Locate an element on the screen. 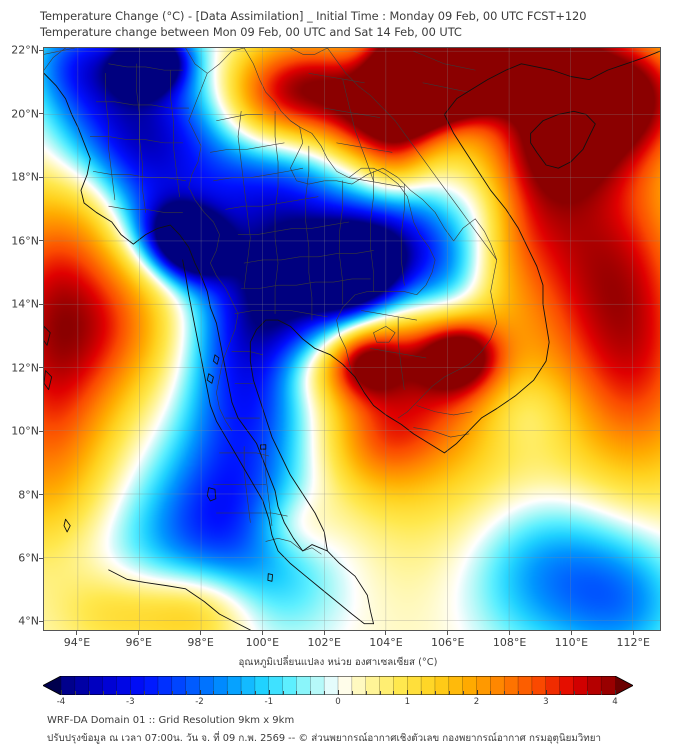 This screenshot has width=676, height=756. latitude-tick-label: 20°N is located at coordinates (25, 114).